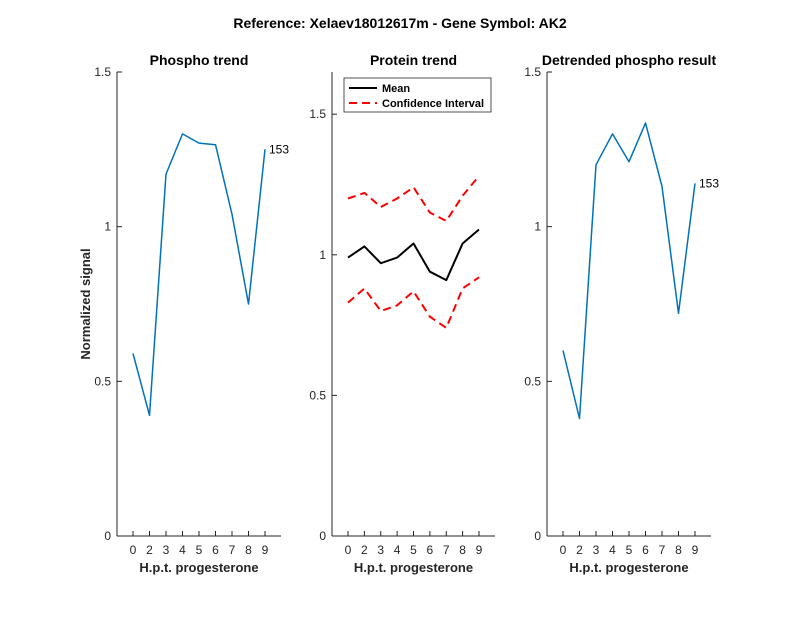  Describe the element at coordinates (612, 550) in the screenshot. I see `detrended-x-tick-label: 4` at that location.